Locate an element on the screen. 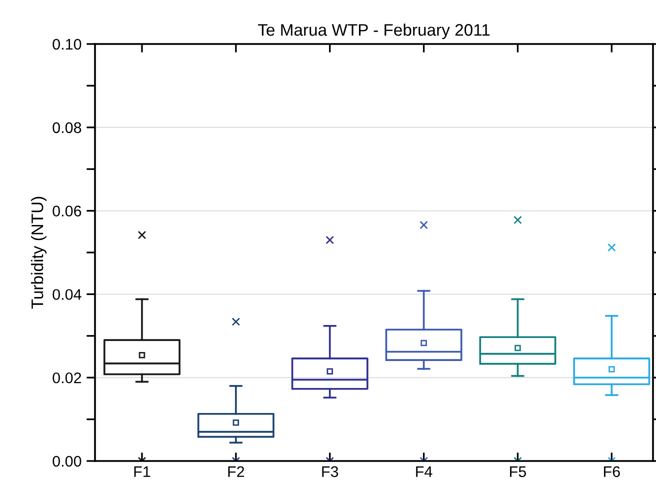 The width and height of the screenshot is (656, 487). y-tick-label: 0.00 is located at coordinates (67, 461).